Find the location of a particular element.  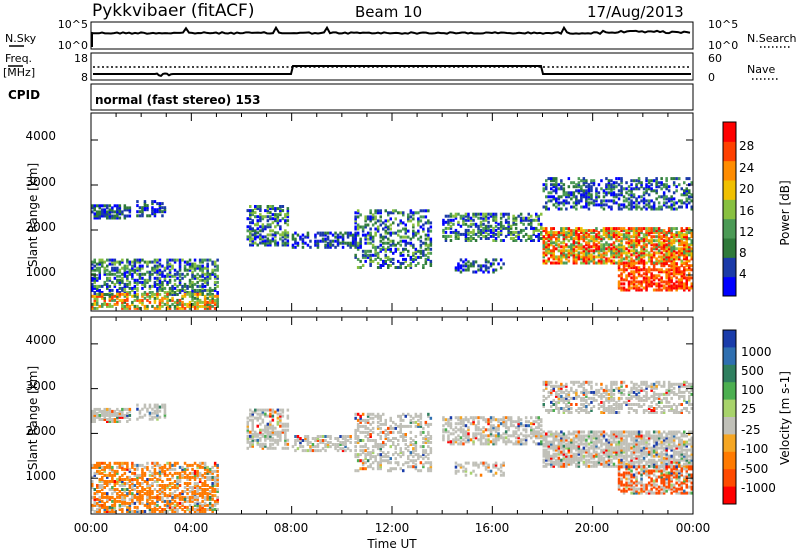

power-cbar-tick-12: 12 is located at coordinates (746, 232).